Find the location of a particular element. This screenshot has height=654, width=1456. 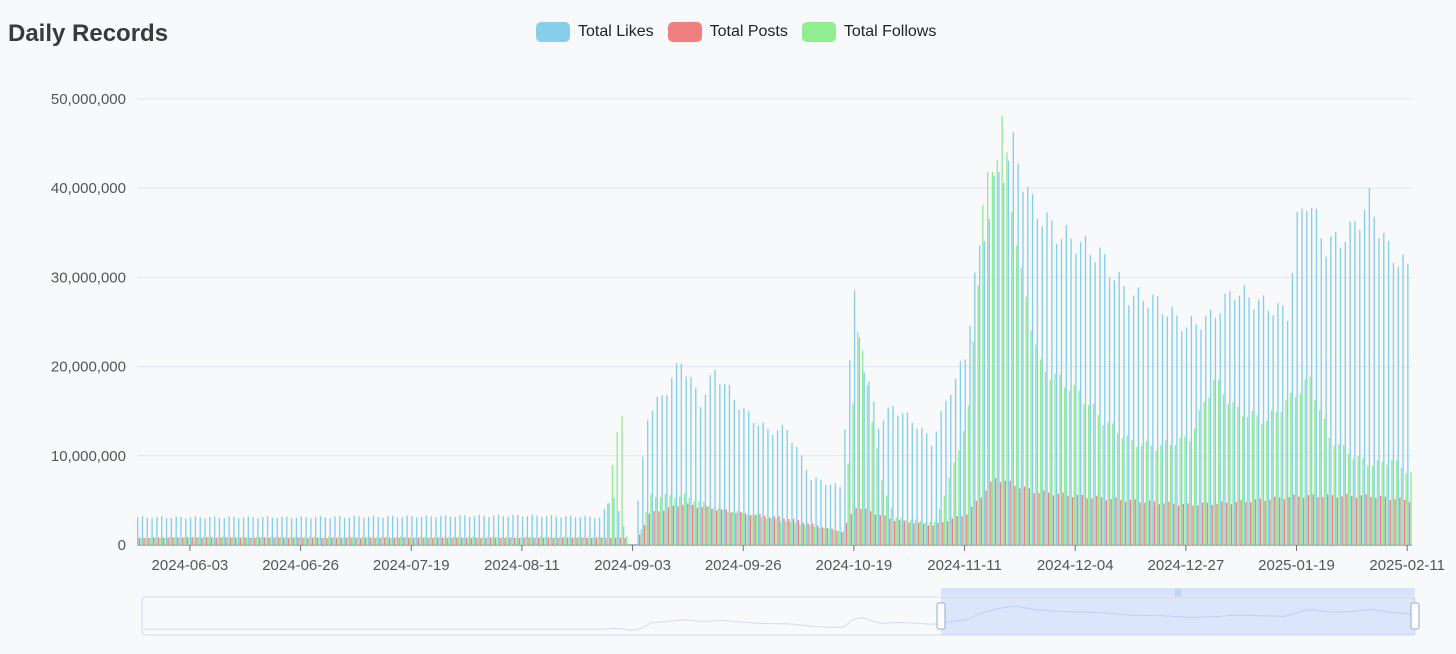

x-tick-label: 2024-10-19 is located at coordinates (854, 565).